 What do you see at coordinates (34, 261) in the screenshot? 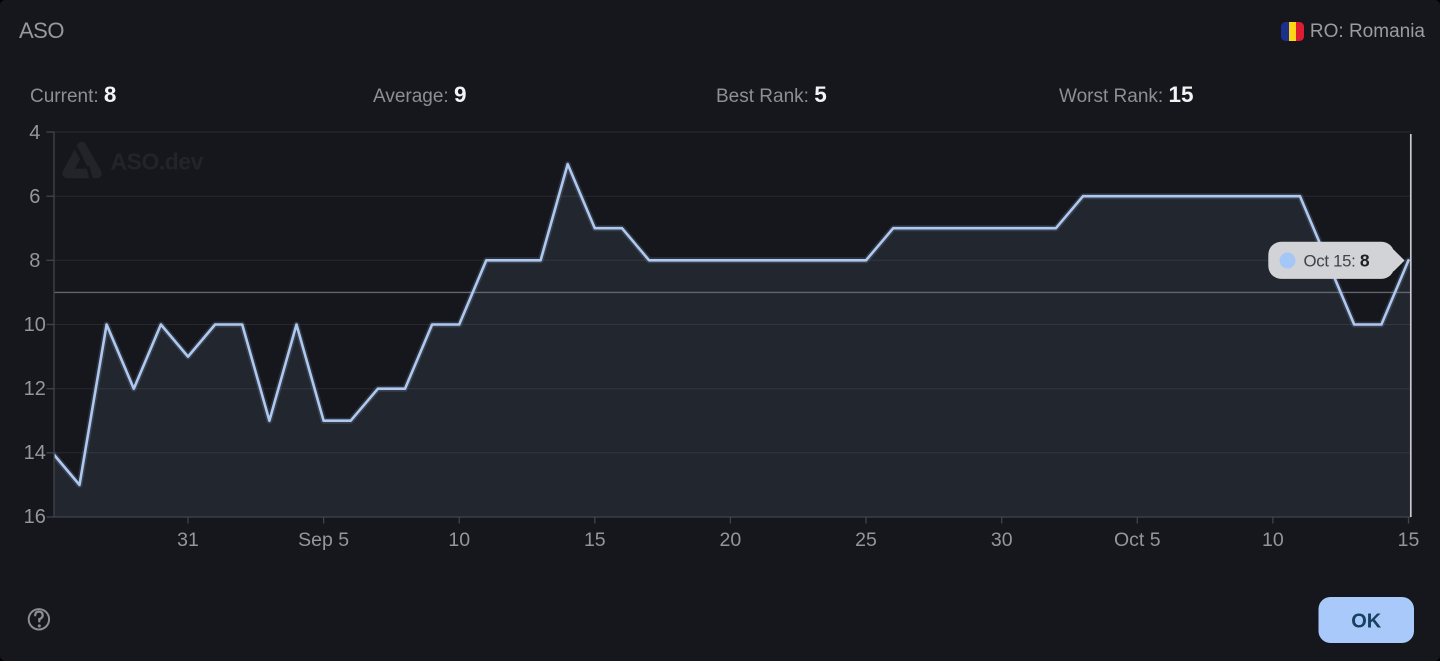
I see `svg-text: 8` at bounding box center [34, 261].